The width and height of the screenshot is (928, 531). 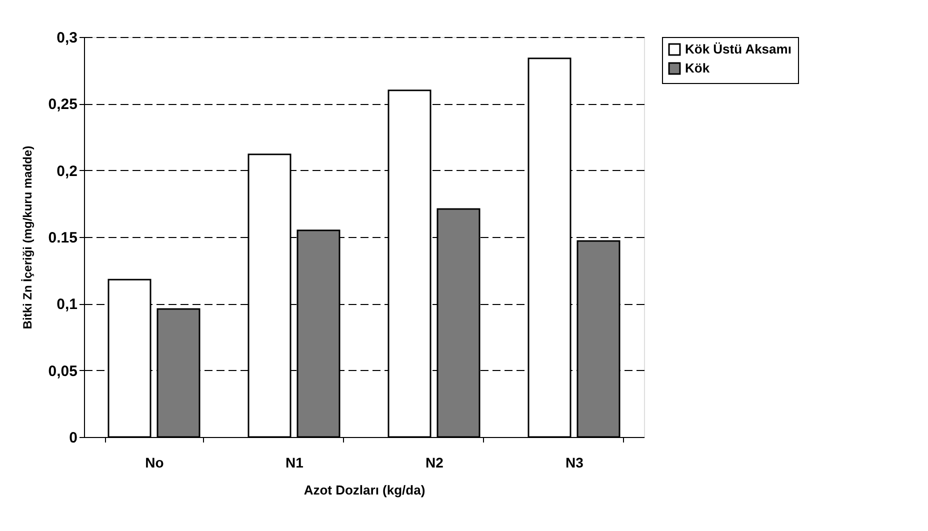 What do you see at coordinates (63, 105) in the screenshot?
I see `y-tick-label: 0,25` at bounding box center [63, 105].